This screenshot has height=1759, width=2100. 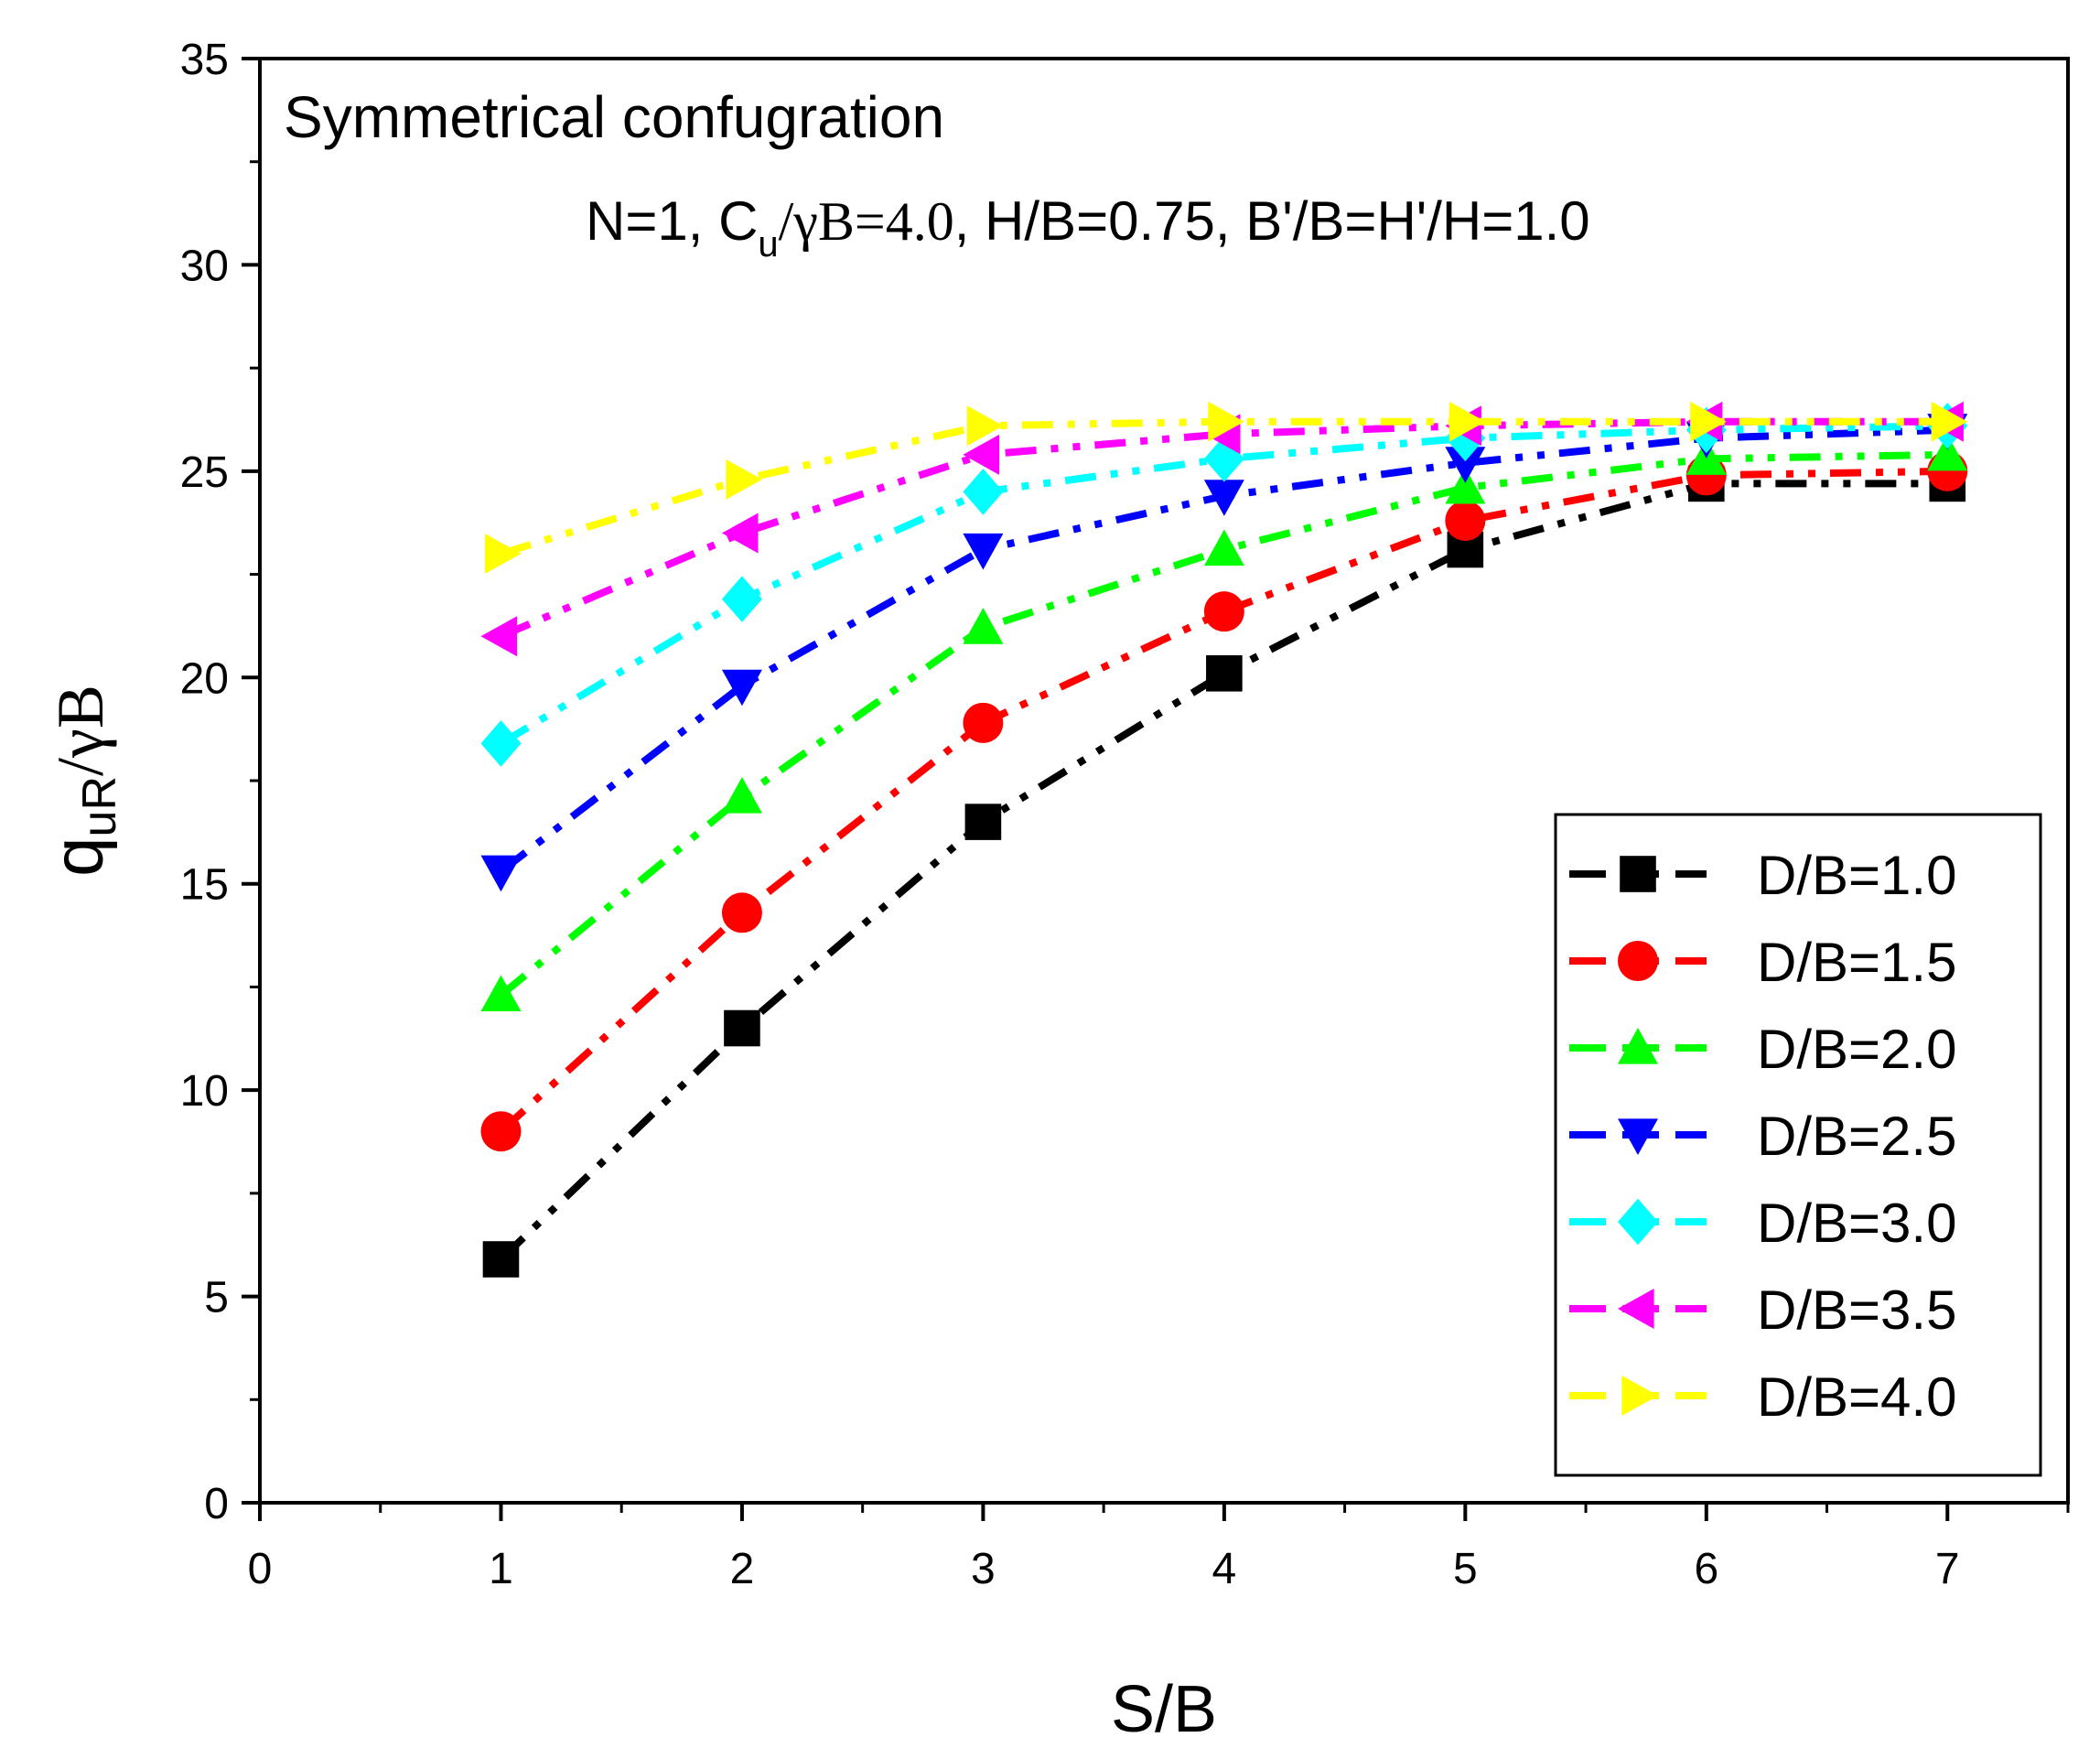 What do you see at coordinates (204, 886) in the screenshot?
I see `y-tick-label: 15` at bounding box center [204, 886].